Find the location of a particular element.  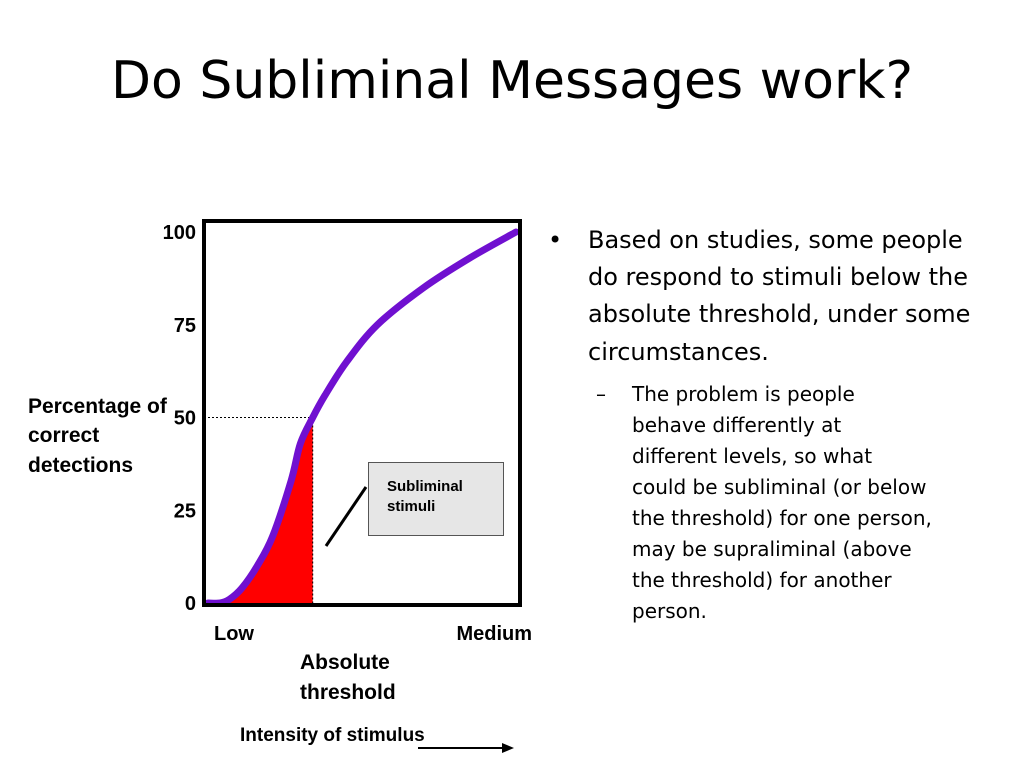

y-axis-label: Percentage of correct detections is located at coordinates (97, 436).